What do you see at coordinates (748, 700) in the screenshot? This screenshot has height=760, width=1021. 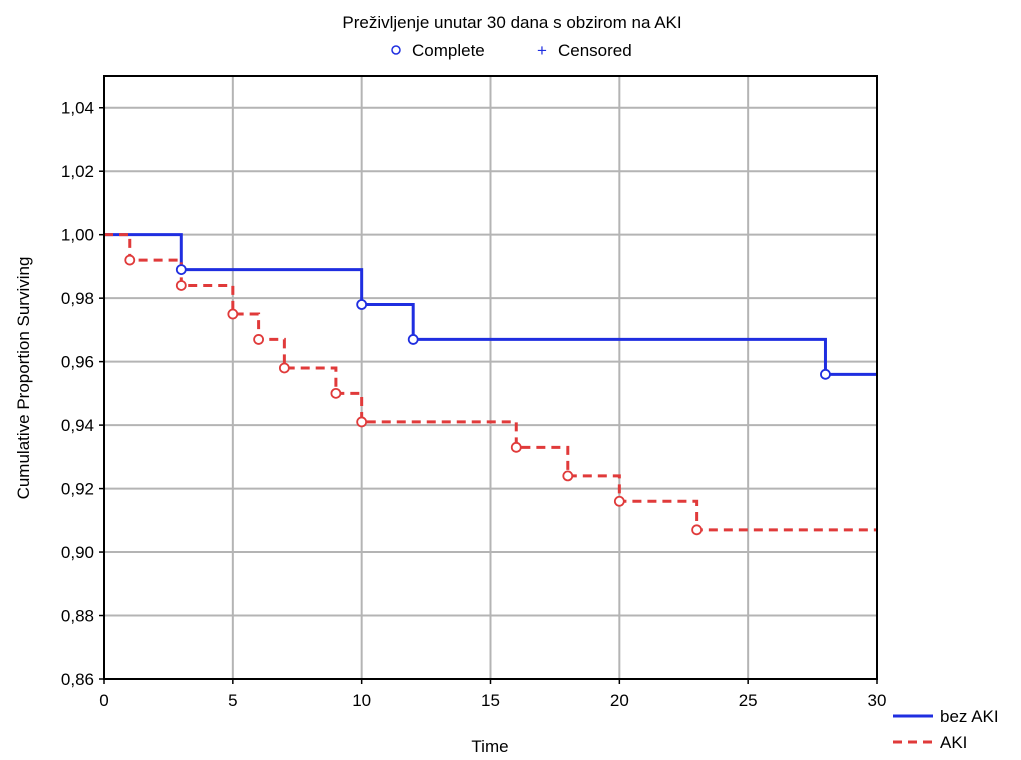 I see `x-tick-label: 25` at bounding box center [748, 700].